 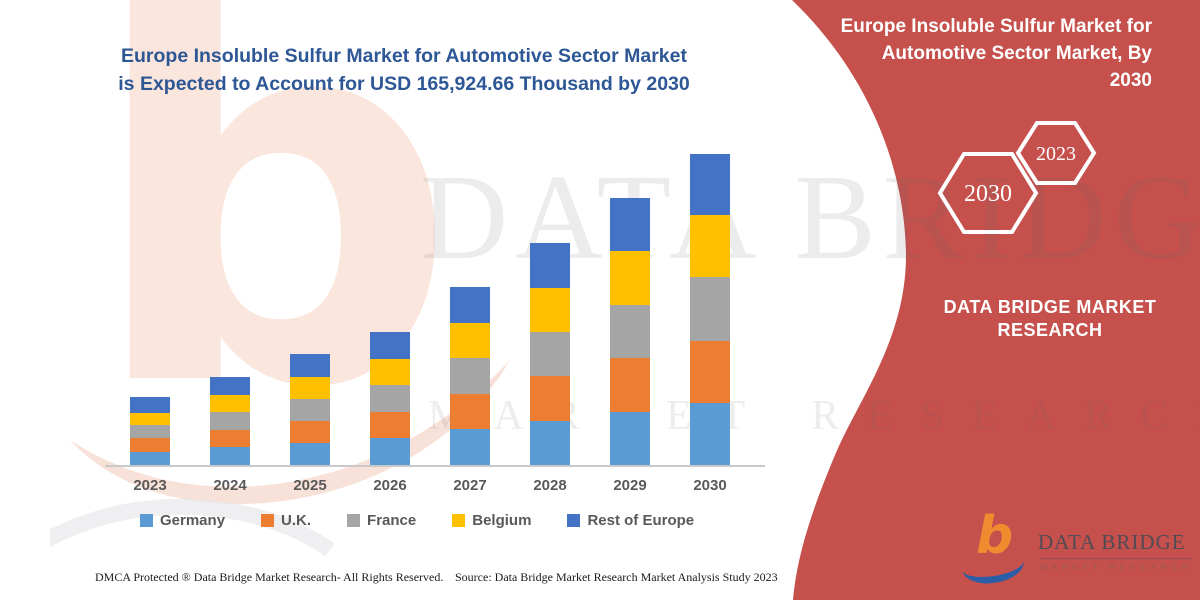 I want to click on x-tick-label-2024: 2024, so click(x=230, y=485).